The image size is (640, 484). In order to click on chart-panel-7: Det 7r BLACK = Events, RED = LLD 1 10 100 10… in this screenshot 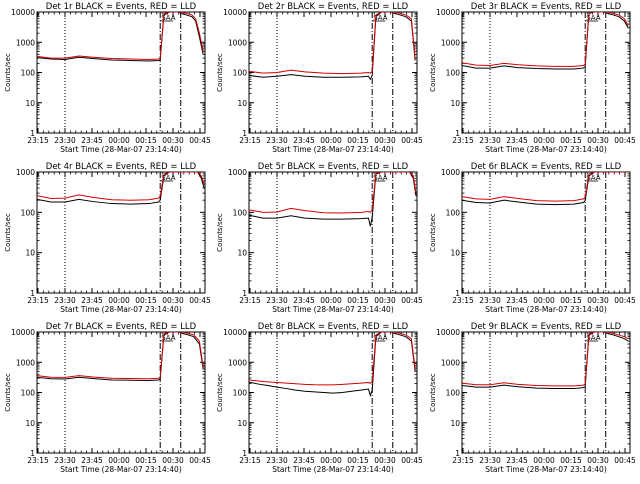, I will do `click(107, 398)`.